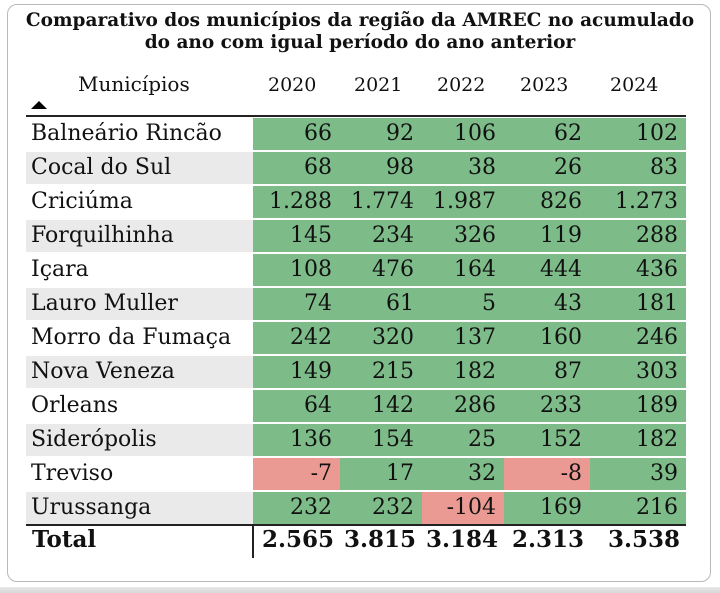 The width and height of the screenshot is (720, 593). Describe the element at coordinates (547, 168) in the screenshot. I see `value-cell: 26` at that location.